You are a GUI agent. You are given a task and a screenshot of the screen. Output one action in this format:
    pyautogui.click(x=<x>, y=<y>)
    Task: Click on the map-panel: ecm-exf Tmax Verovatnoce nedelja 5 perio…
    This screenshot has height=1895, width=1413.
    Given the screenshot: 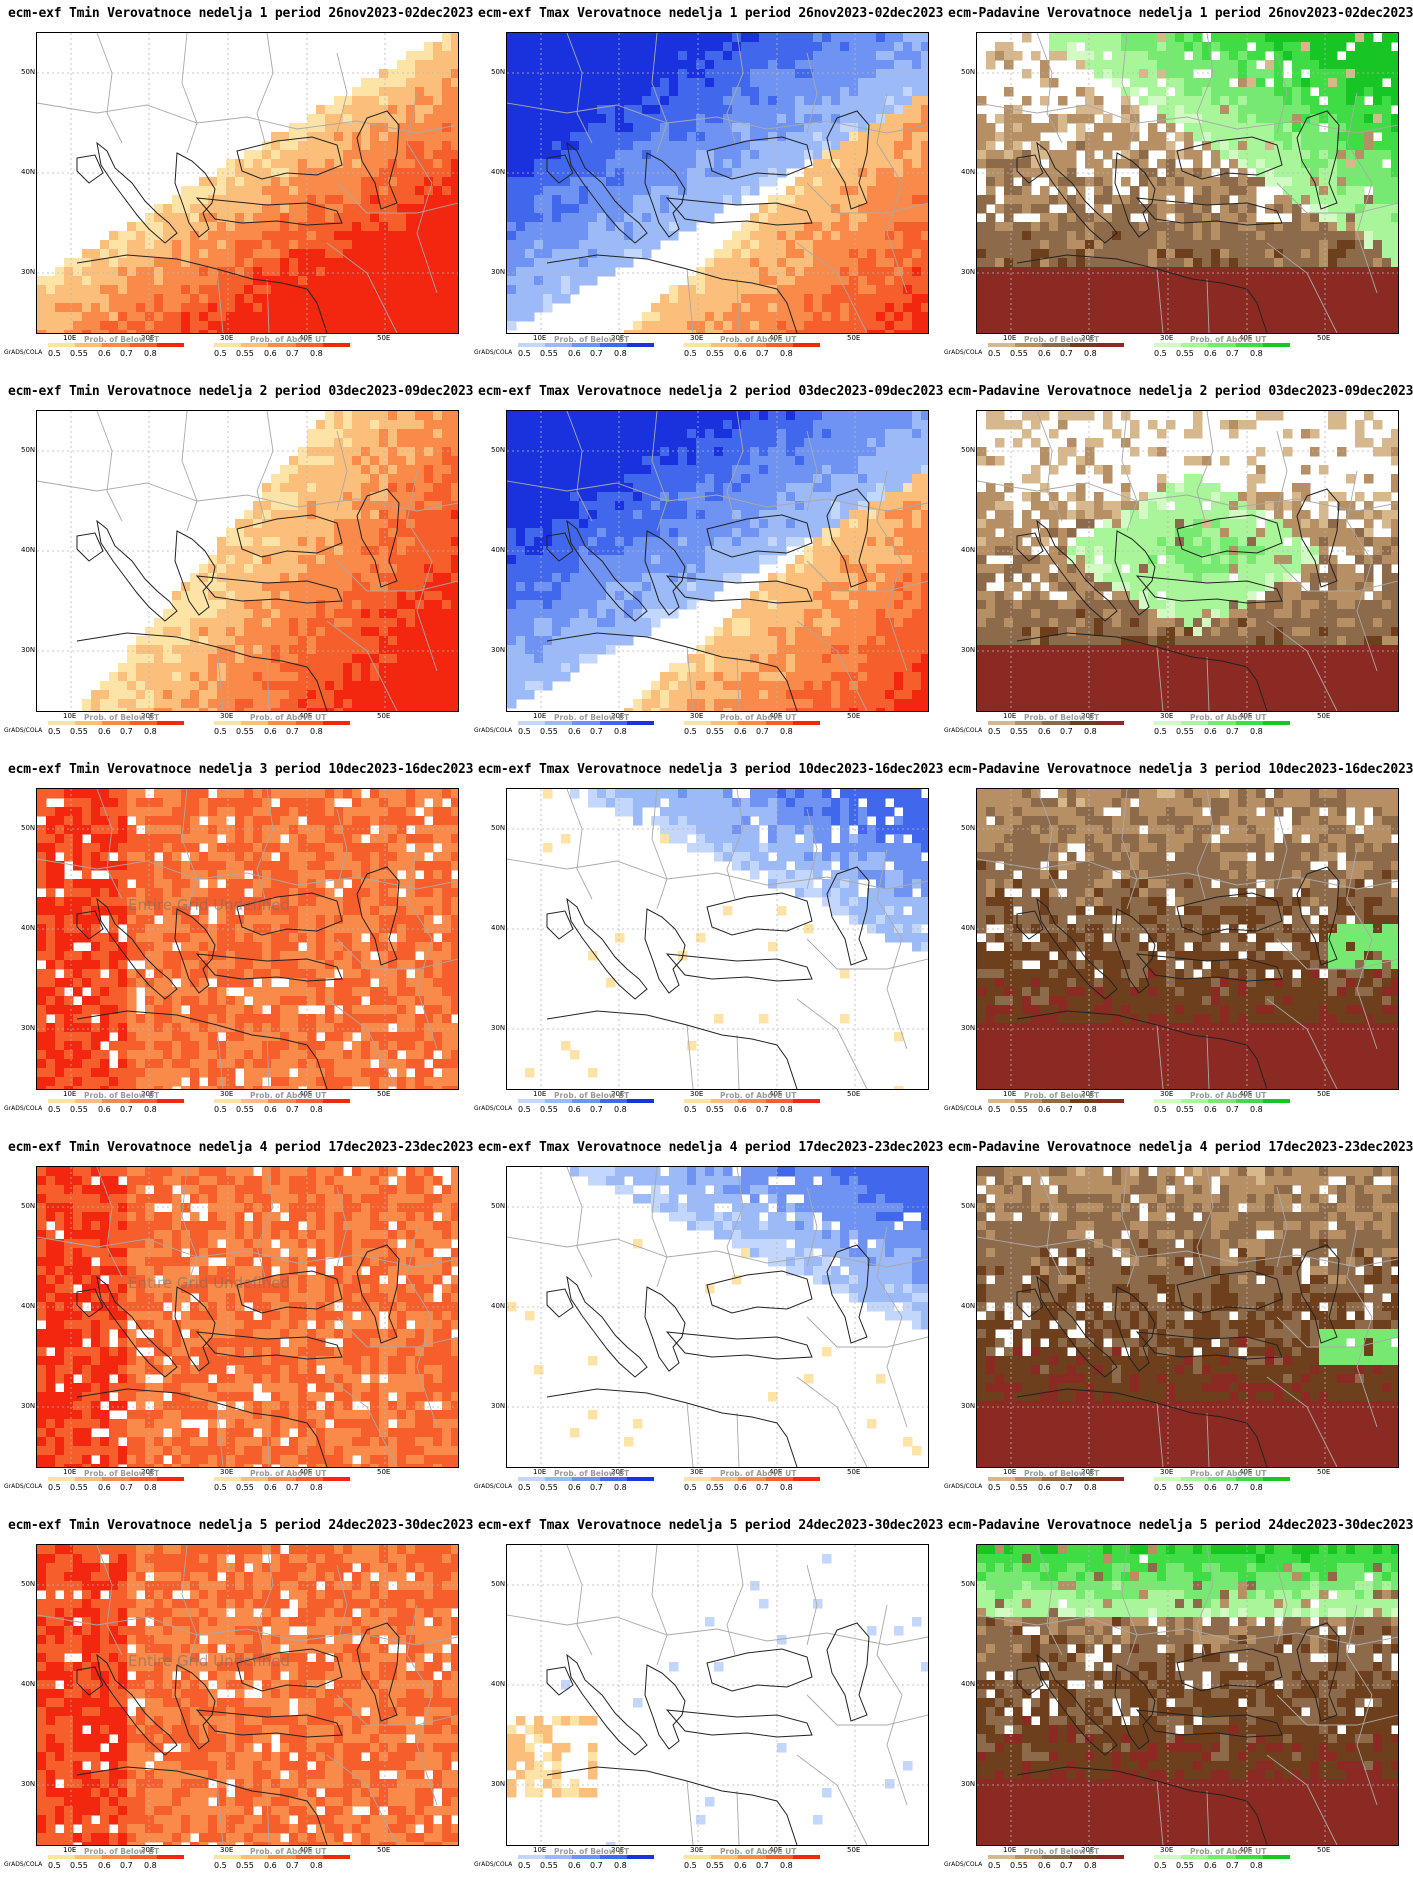 What is the action you would take?
    pyautogui.click(x=706, y=1701)
    